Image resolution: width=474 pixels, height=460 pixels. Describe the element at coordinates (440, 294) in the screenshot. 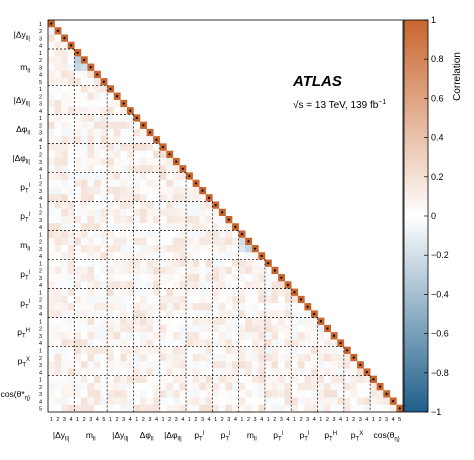

I see `colorbar-tick-label: −0.4` at that location.